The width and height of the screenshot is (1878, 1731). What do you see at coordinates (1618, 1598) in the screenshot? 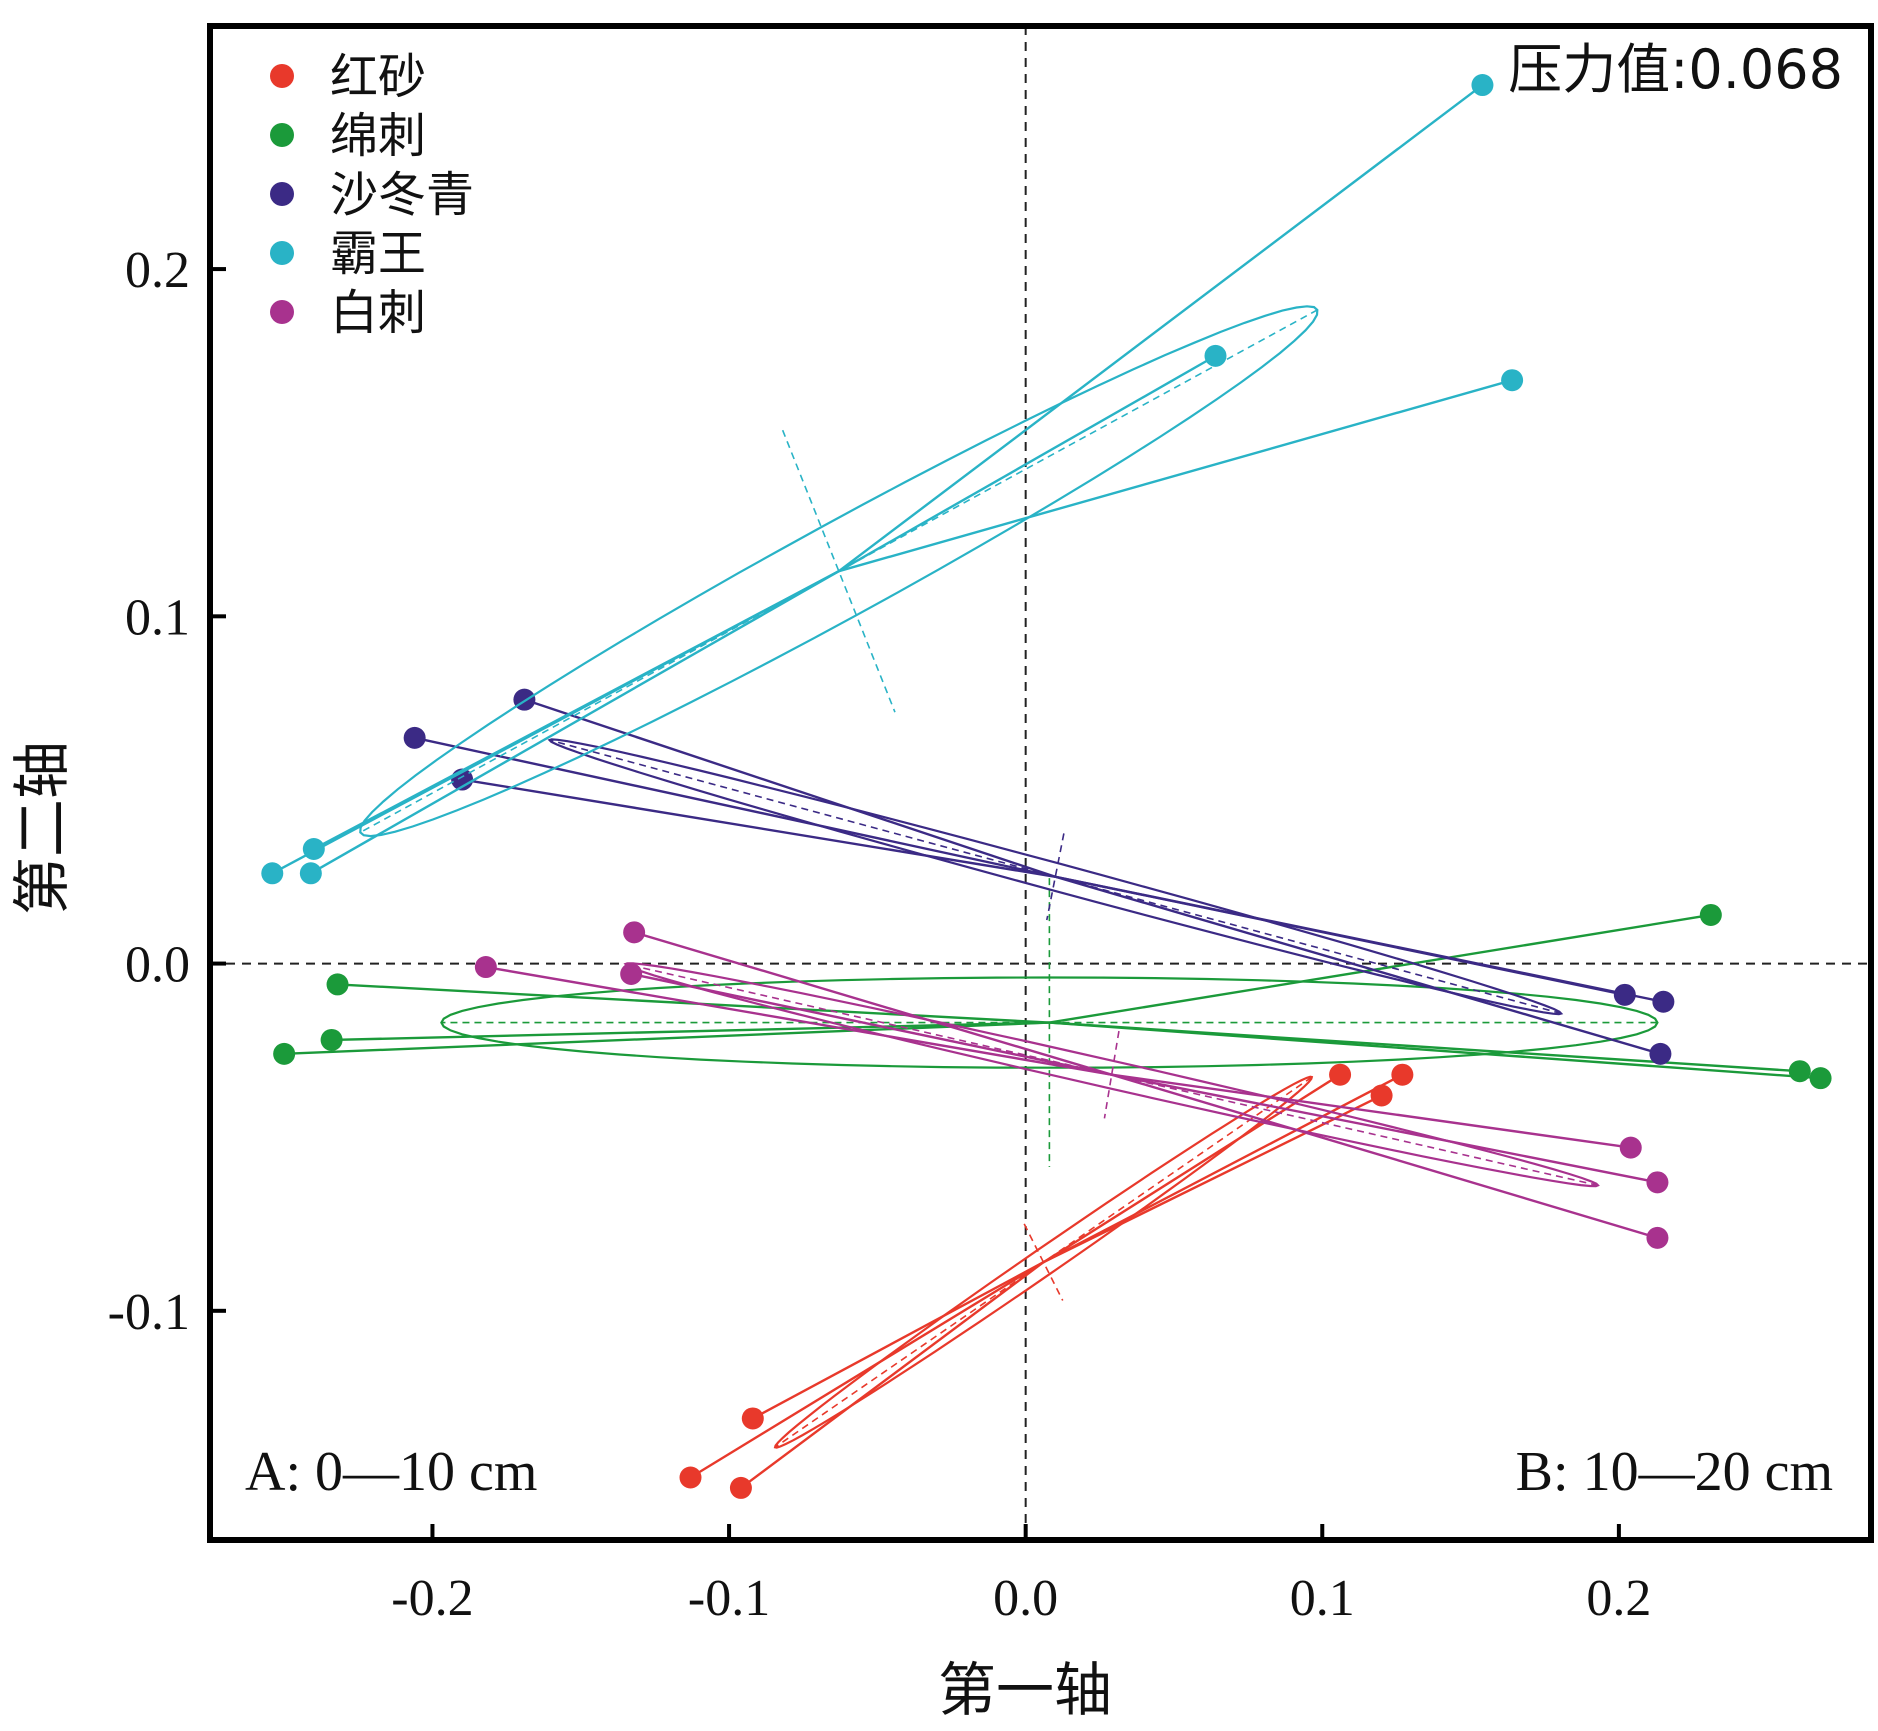
I see `x-tick-label-4: 0.2` at bounding box center [1618, 1598].